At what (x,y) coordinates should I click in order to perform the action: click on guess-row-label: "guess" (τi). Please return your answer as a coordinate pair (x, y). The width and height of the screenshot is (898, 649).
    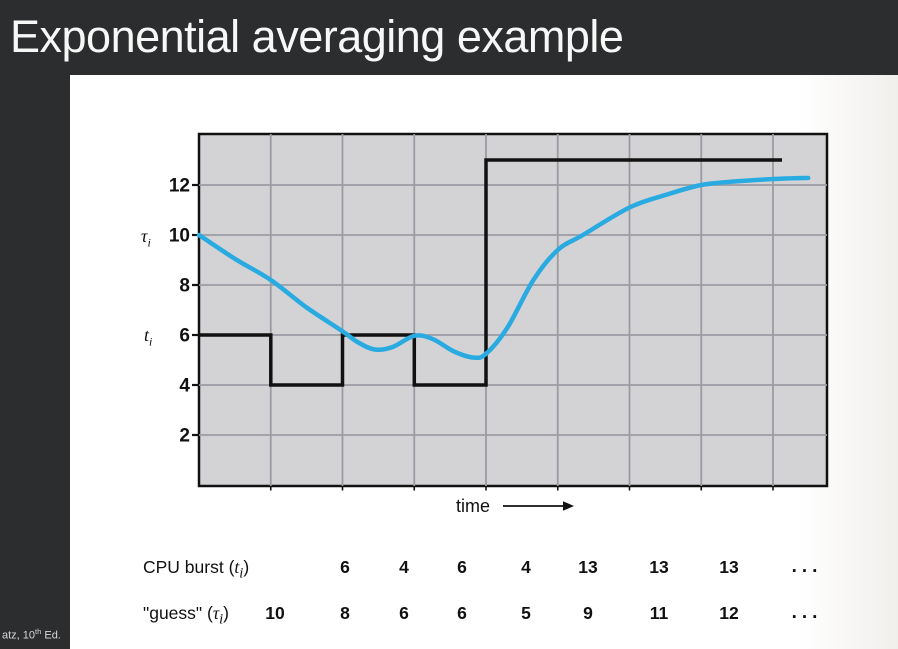
    Looking at the image, I should click on (186, 616).